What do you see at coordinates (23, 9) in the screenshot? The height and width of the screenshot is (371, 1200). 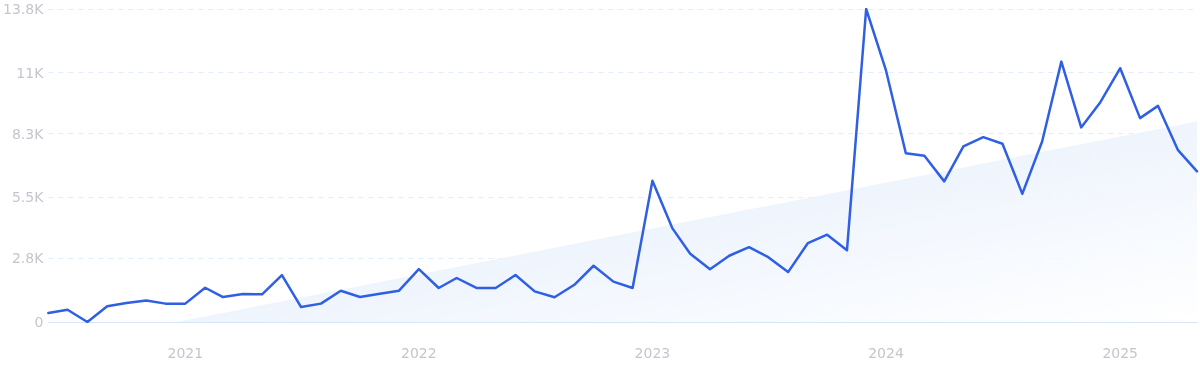 I see `y-tick-label: 13.8K` at bounding box center [23, 9].